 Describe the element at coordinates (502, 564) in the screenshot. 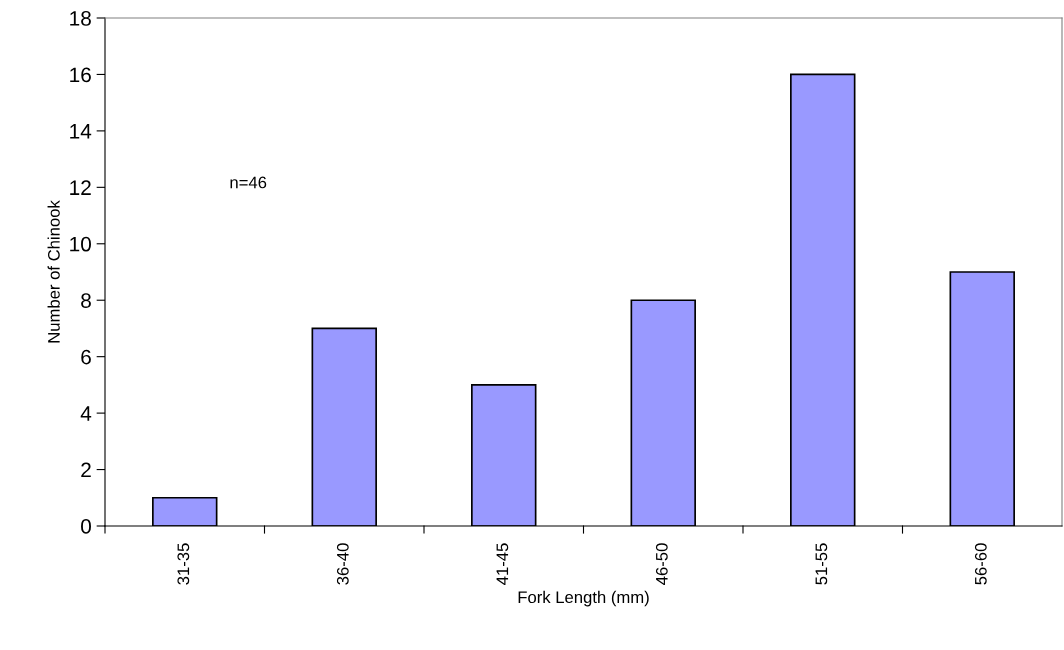

I see `x-tick-label: 41-45` at that location.